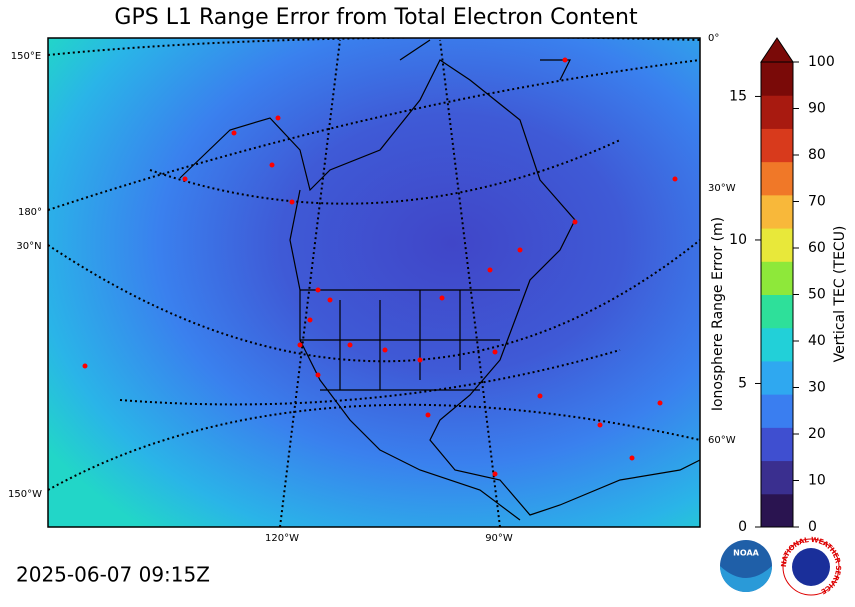 The height and width of the screenshot is (607, 855). What do you see at coordinates (812, 527) in the screenshot?
I see `colorbar-tick-label: 0` at bounding box center [812, 527].